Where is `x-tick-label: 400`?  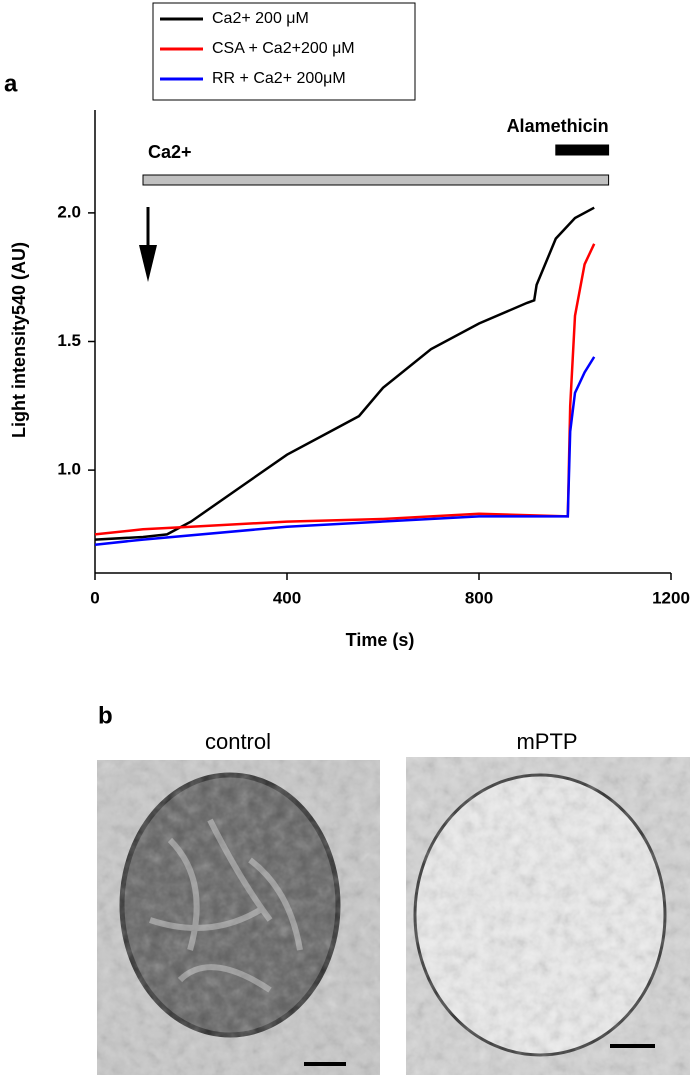 x-tick-label: 400 is located at coordinates (287, 597).